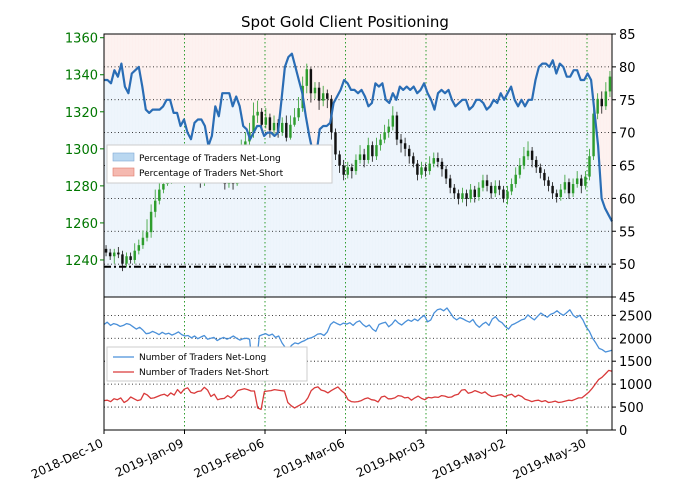 The height and width of the screenshot is (494, 679). I want to click on number-of-traders-net-long-line, so click(358, 339).